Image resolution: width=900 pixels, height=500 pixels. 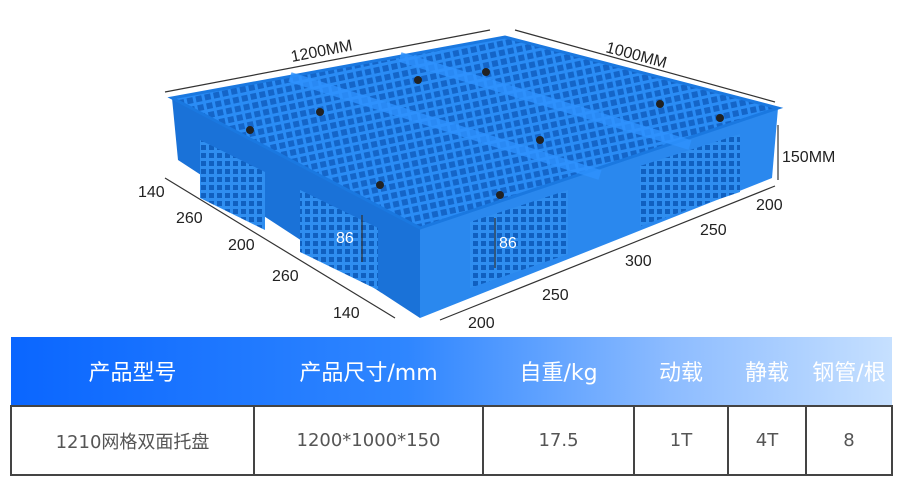 What do you see at coordinates (558, 373) in the screenshot?
I see `header-weight: 自重/kg` at bounding box center [558, 373].